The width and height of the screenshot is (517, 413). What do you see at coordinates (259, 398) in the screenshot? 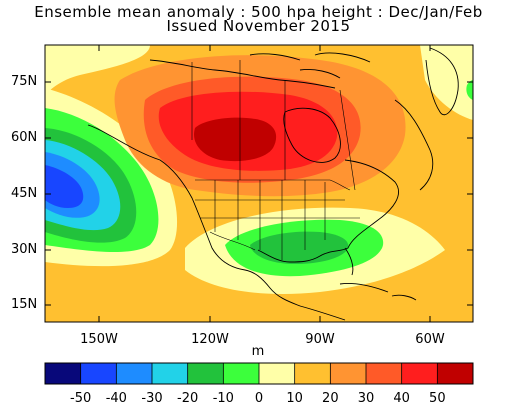
I see `colorbar-tick-label: 0` at bounding box center [259, 398].